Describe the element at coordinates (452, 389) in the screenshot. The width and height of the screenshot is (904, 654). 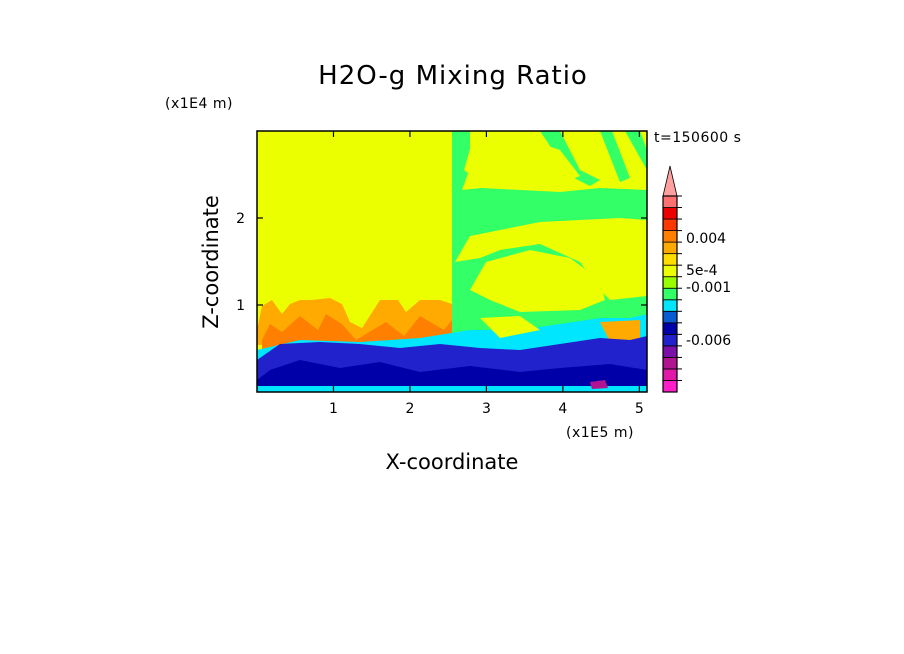
I see `field-cyan-ground` at that location.